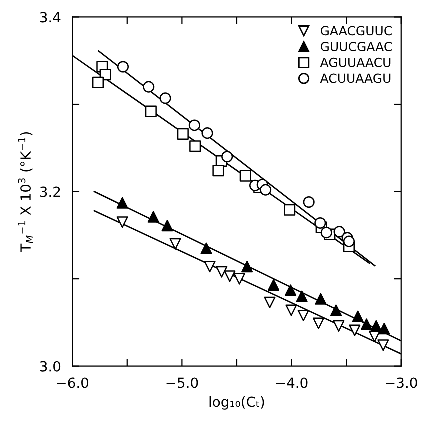  Describe the element at coordinates (356, 31) in the screenshot. I see `legend-label: GAACGUUC` at that location.